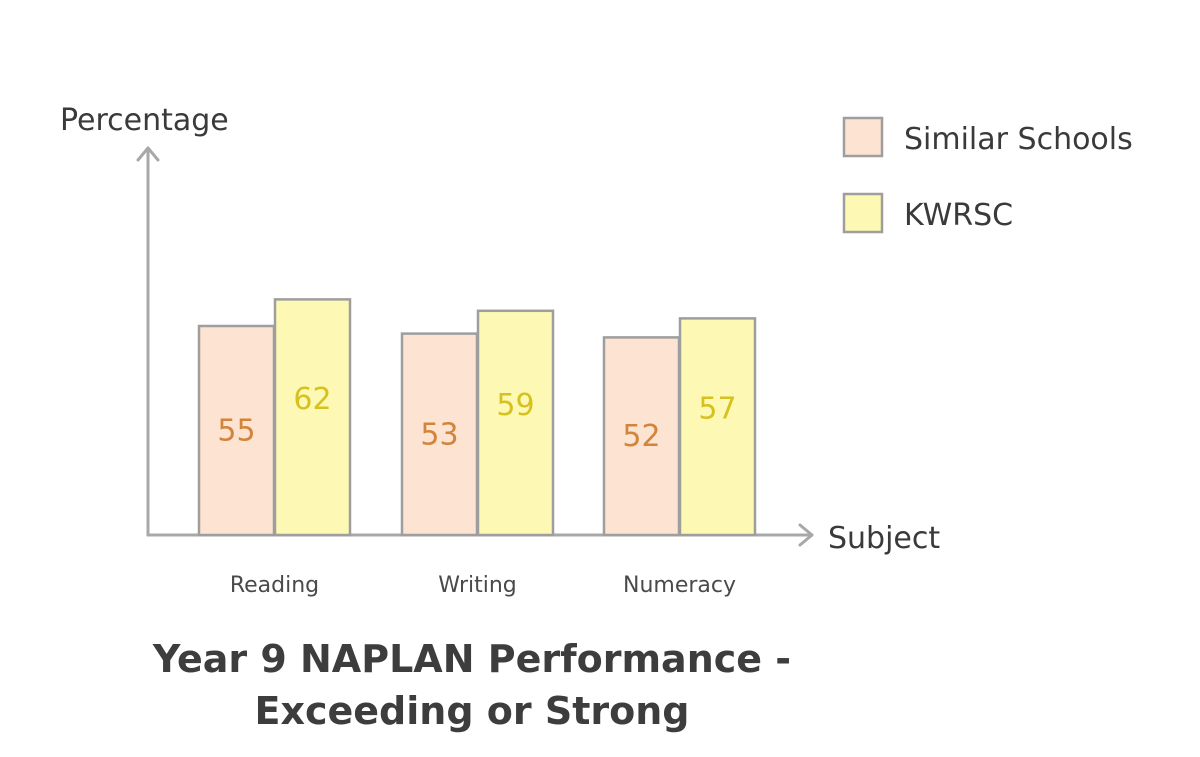  What do you see at coordinates (958, 215) in the screenshot?
I see `legend-label-kwrsc: KWRSC` at bounding box center [958, 215].